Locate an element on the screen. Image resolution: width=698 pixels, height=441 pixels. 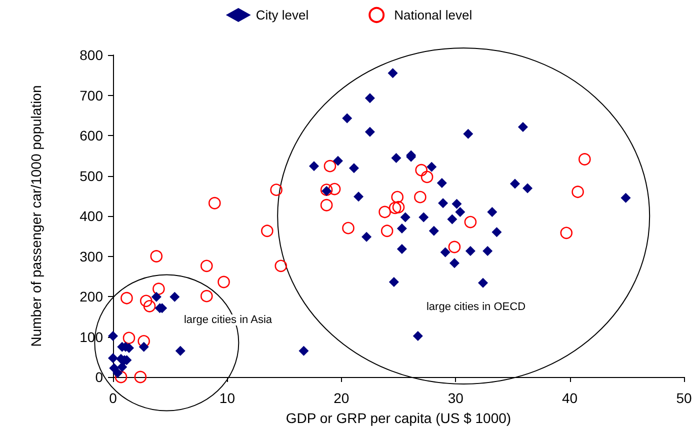
y-tick-label: 300 is located at coordinates (92, 256).